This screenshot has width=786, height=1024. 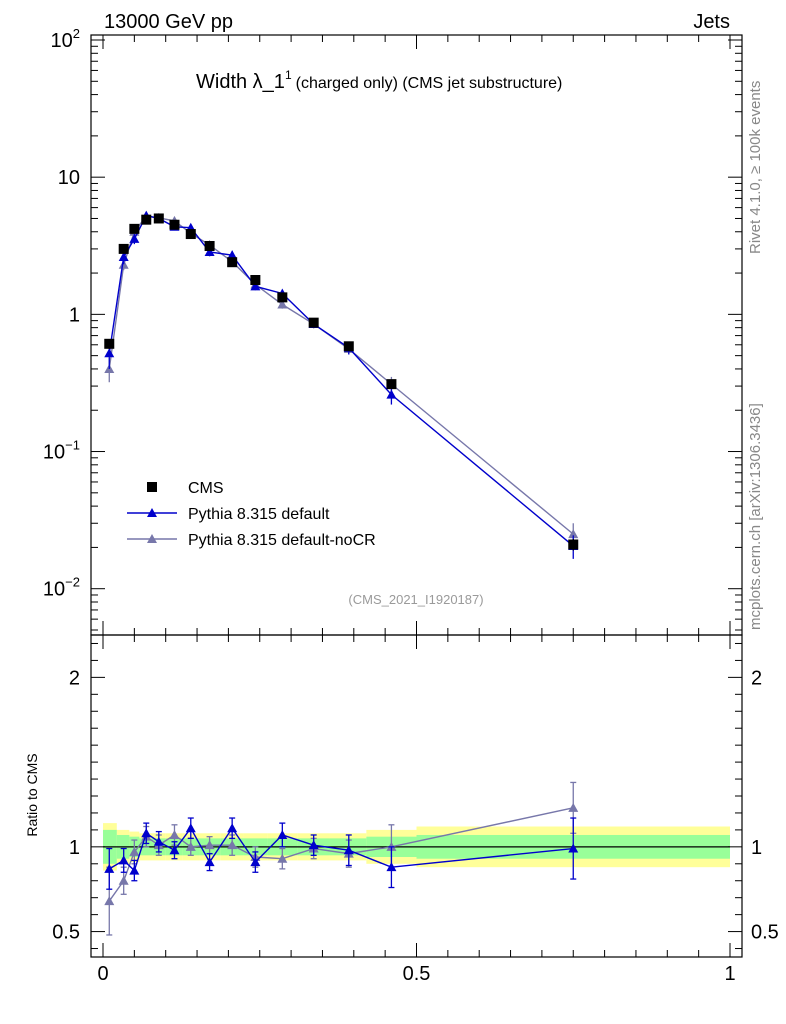 What do you see at coordinates (74, 848) in the screenshot?
I see `y-tick-label-ratio: 1` at bounding box center [74, 848].